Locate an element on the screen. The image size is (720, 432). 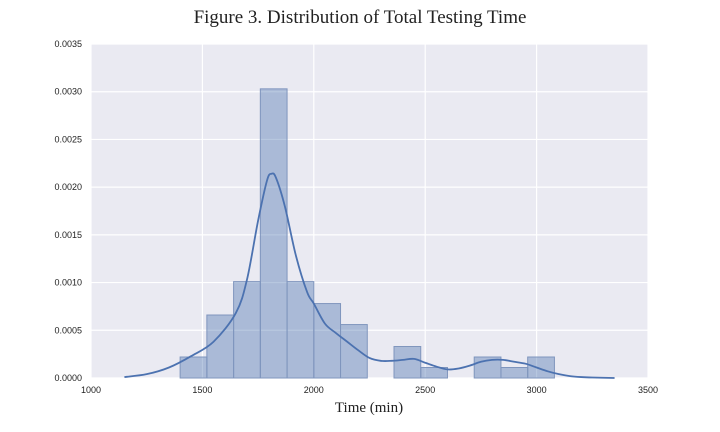
y-tick-label-1: 0.0005 is located at coordinates (68, 330).